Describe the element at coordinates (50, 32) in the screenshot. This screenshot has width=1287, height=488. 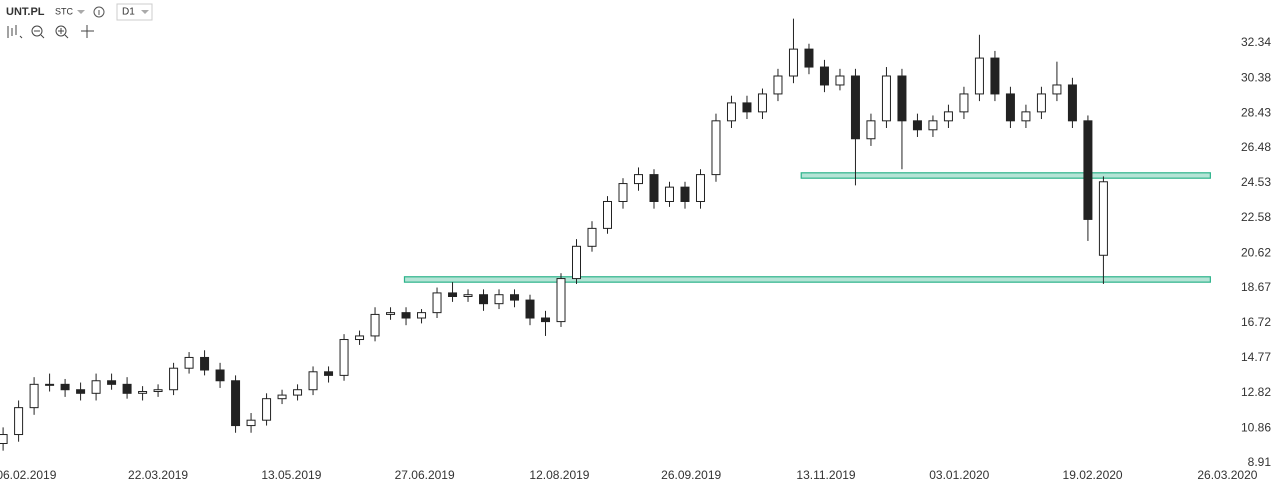
I see `toolbar` at that location.